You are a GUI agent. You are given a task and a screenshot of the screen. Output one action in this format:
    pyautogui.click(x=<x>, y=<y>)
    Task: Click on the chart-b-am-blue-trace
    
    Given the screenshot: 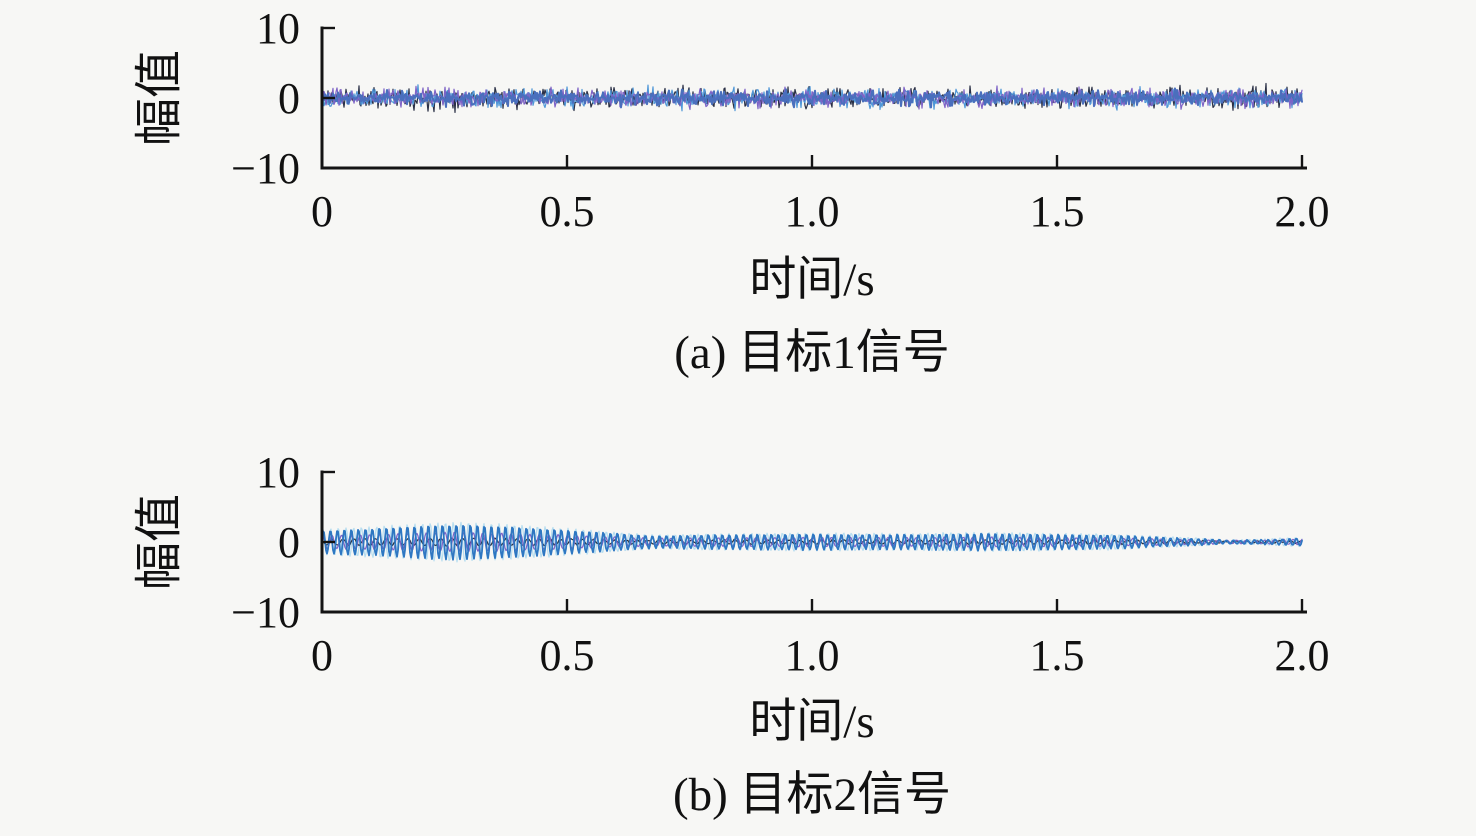 What is the action you would take?
    pyautogui.click(x=812, y=542)
    